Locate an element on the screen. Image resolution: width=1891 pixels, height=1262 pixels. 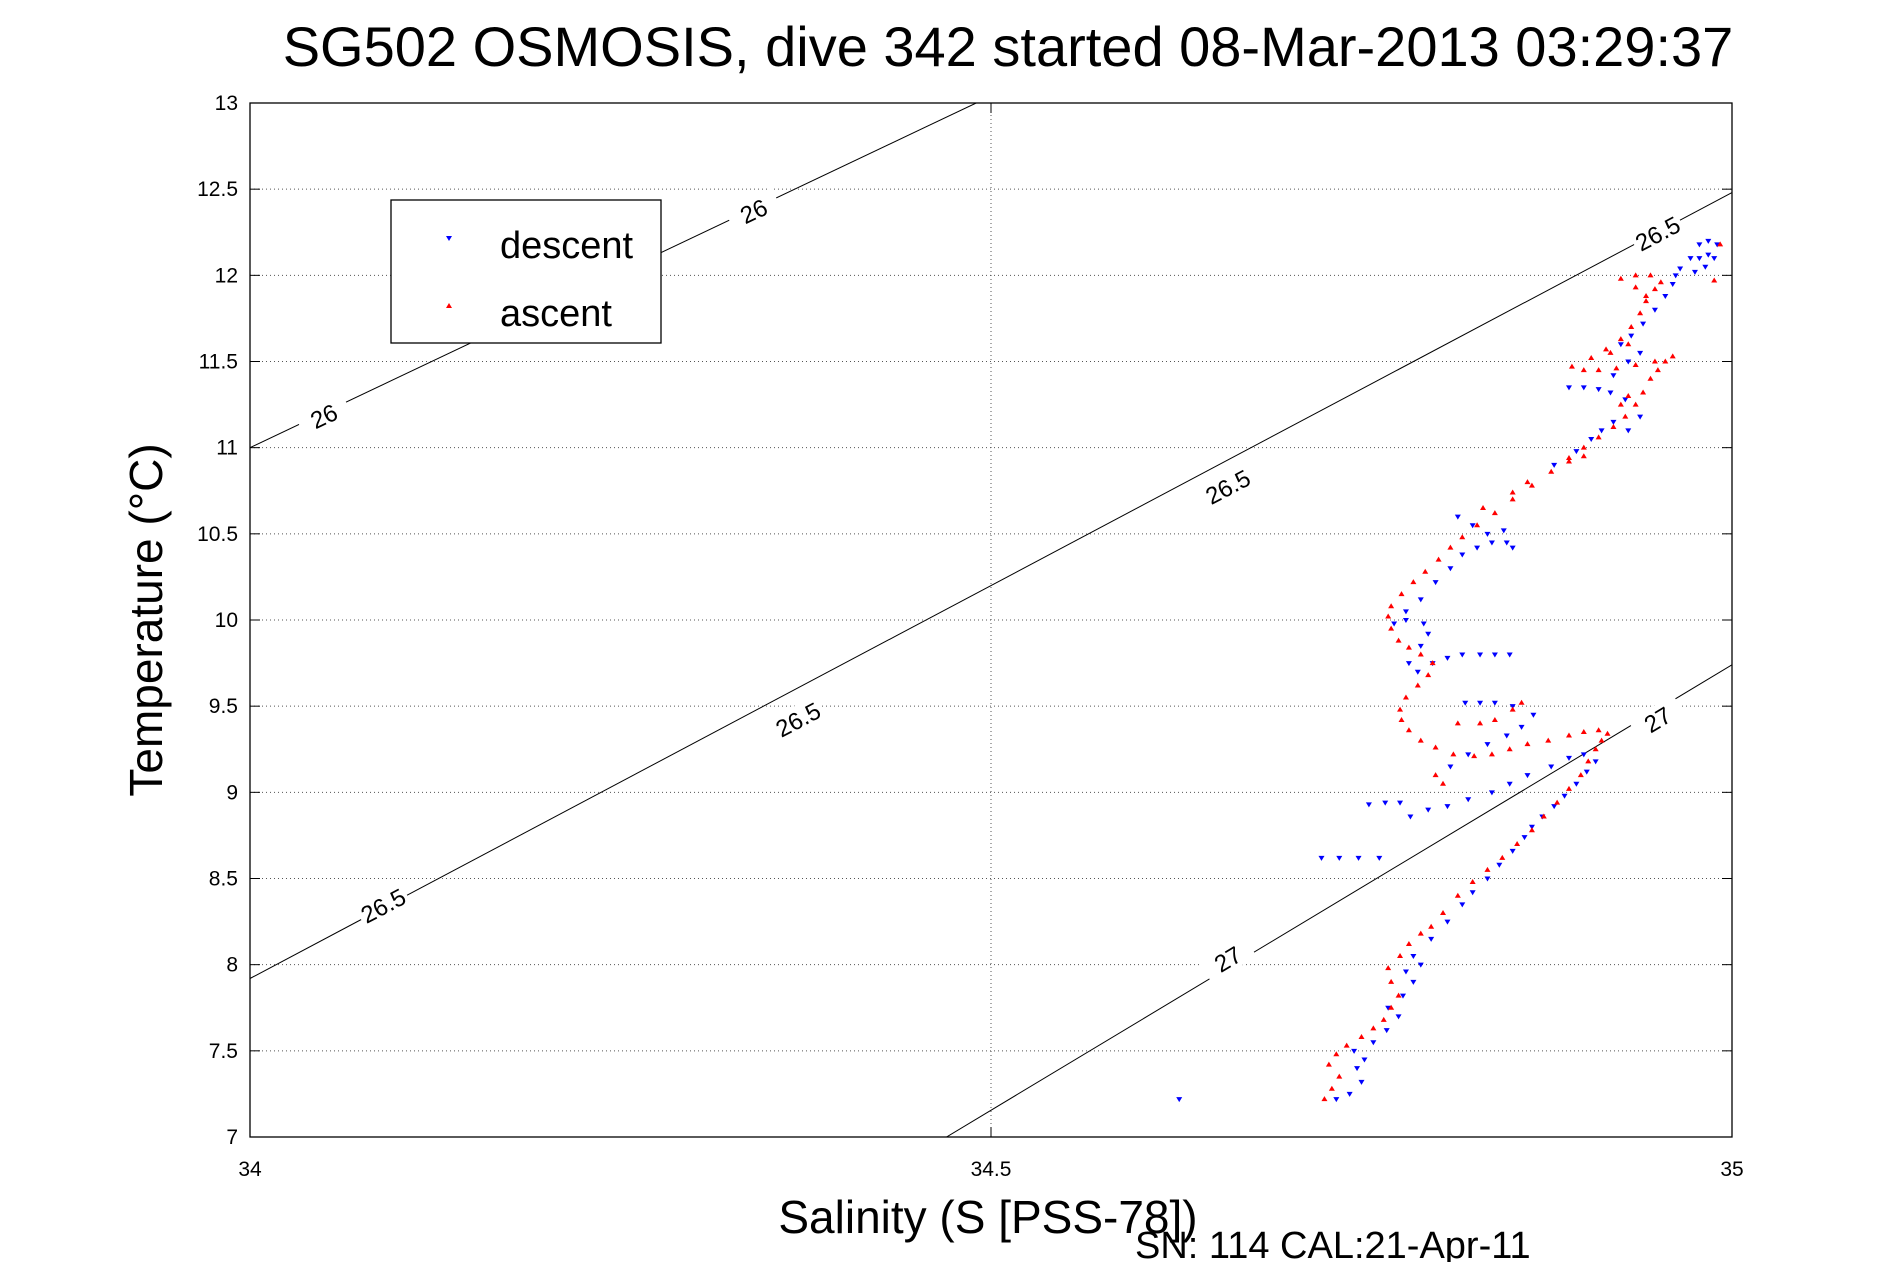
y-tick-label: 13 is located at coordinates (226, 103).